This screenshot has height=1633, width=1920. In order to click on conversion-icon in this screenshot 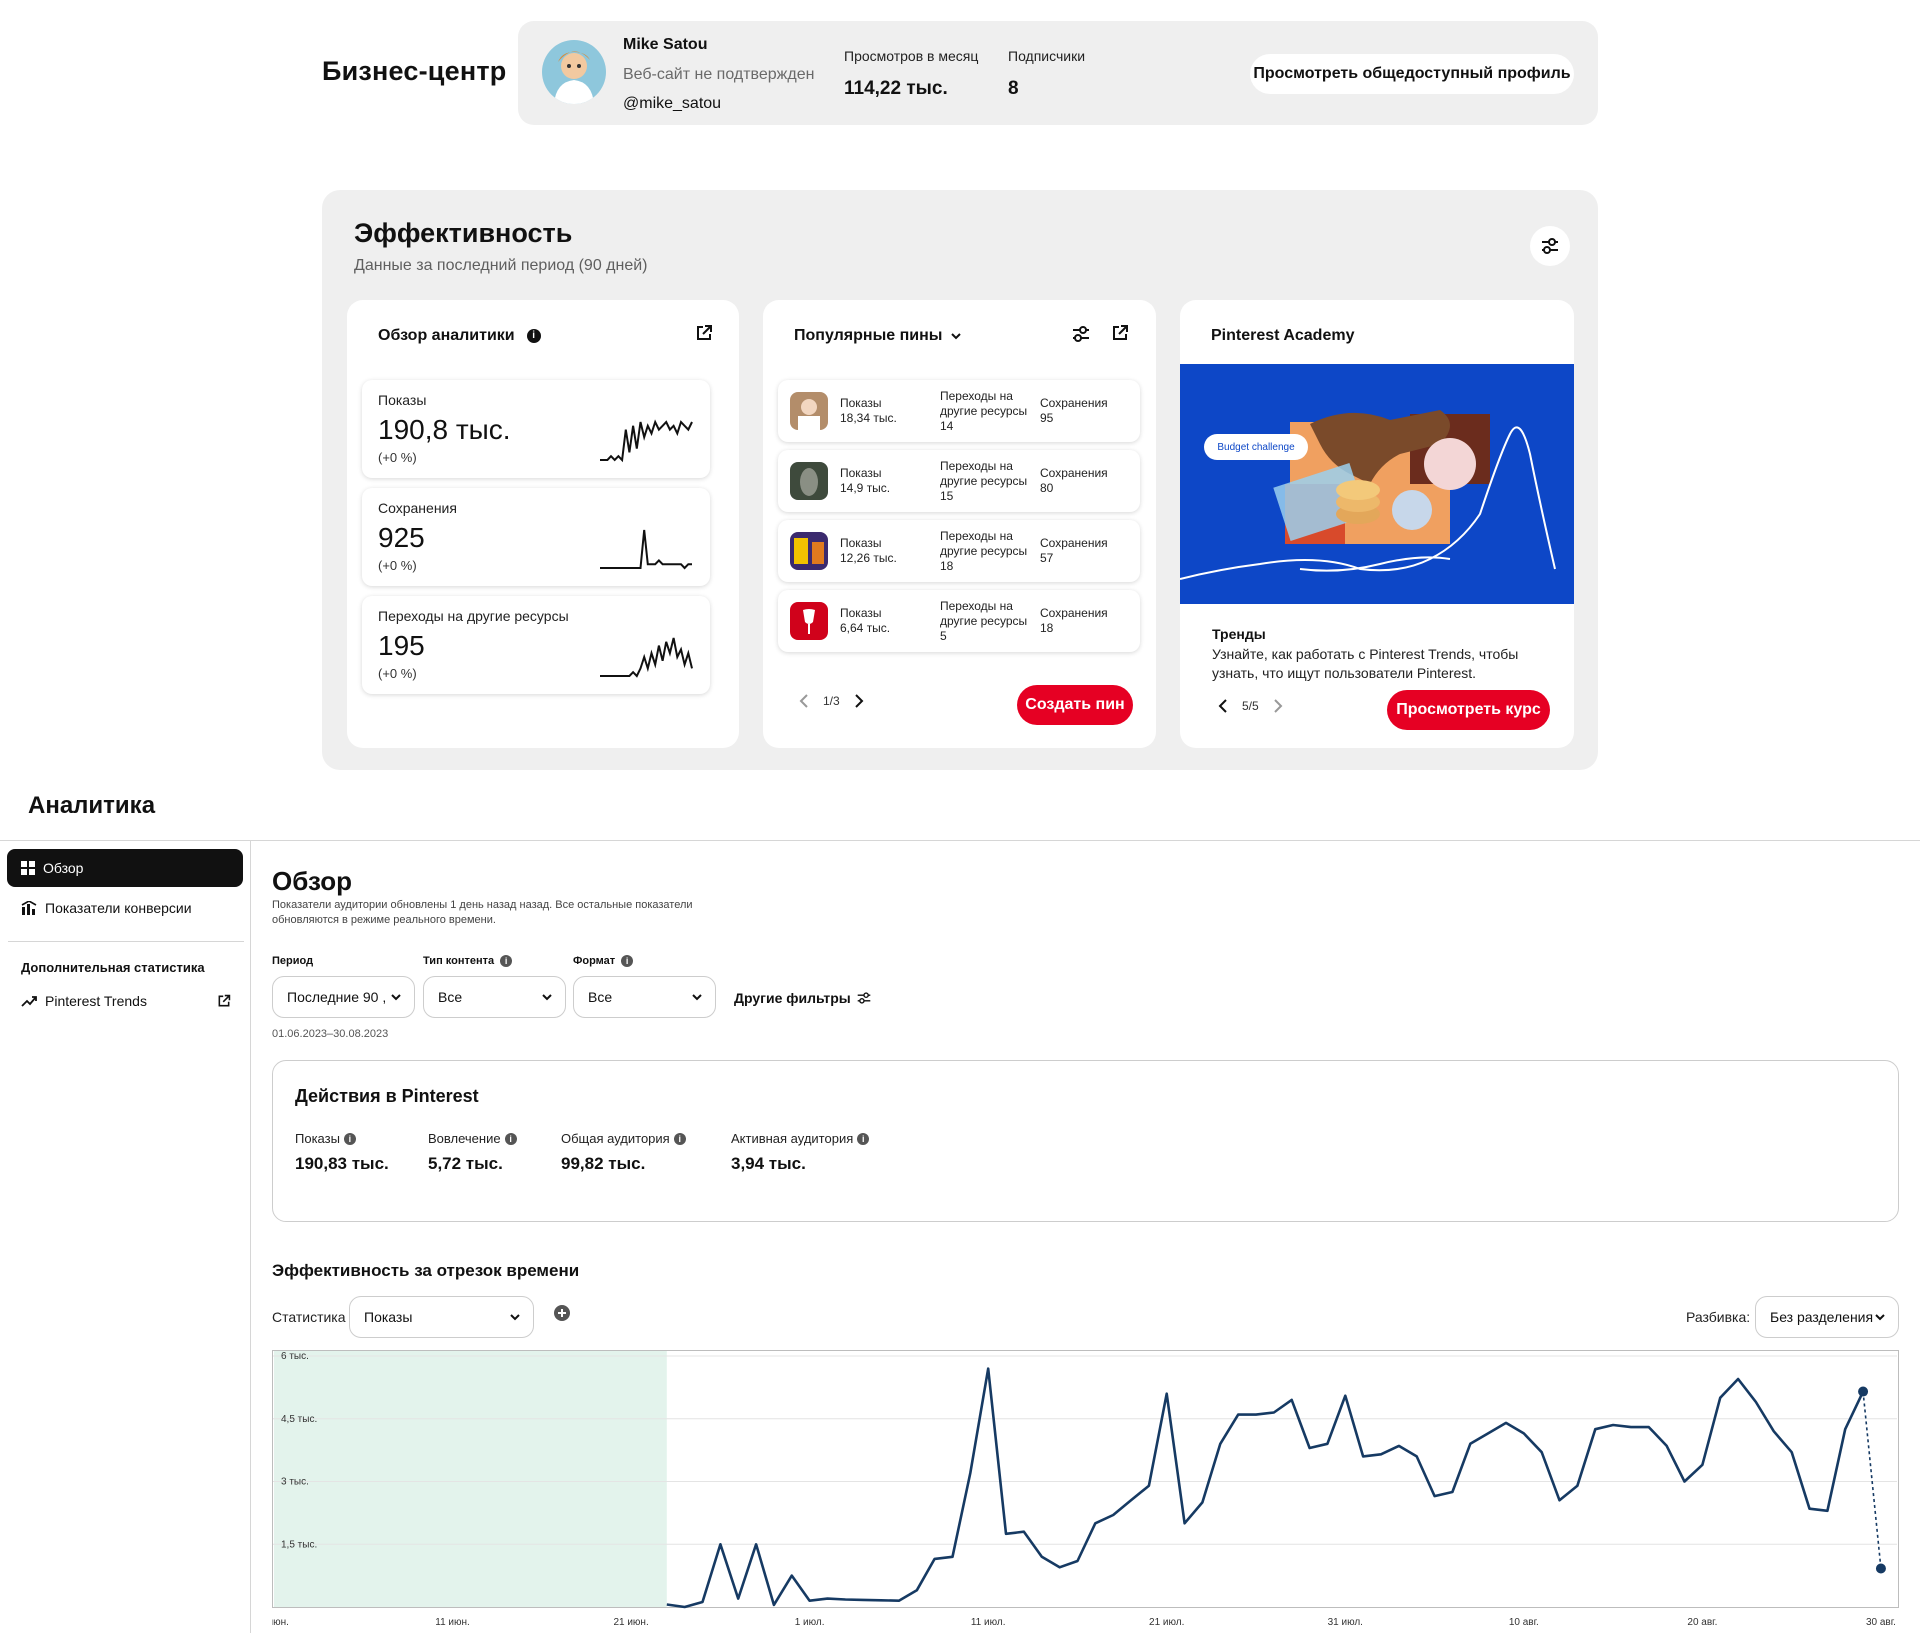, I will do `click(29, 908)`.